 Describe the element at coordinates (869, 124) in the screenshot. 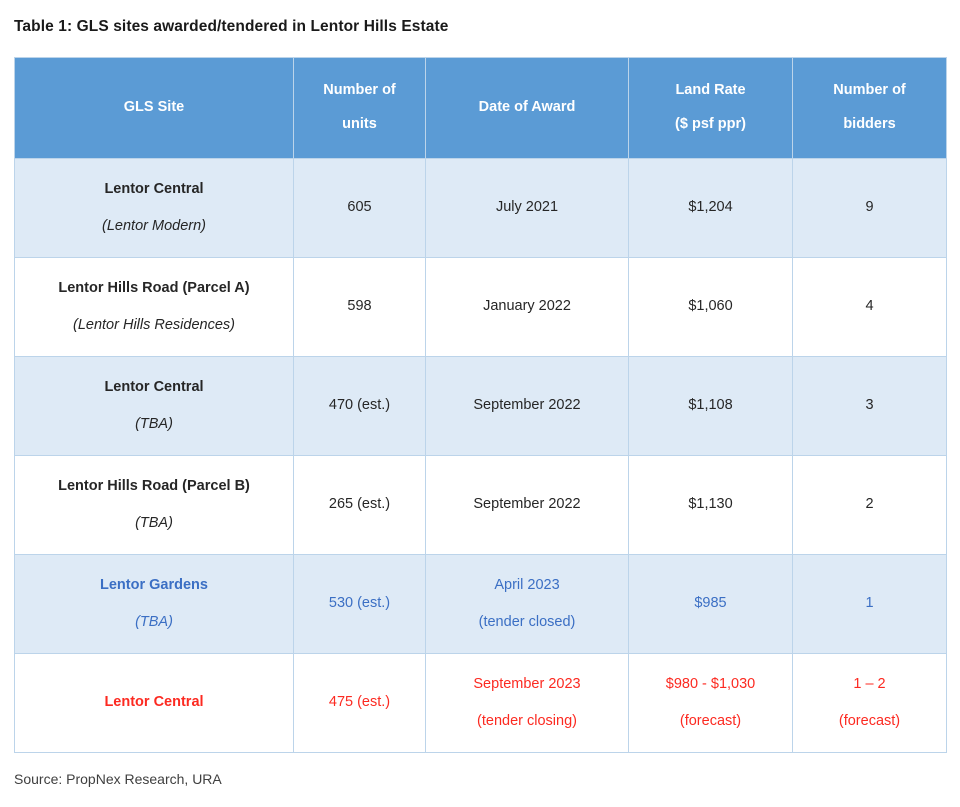

I see `column-header-line2: bidders` at that location.